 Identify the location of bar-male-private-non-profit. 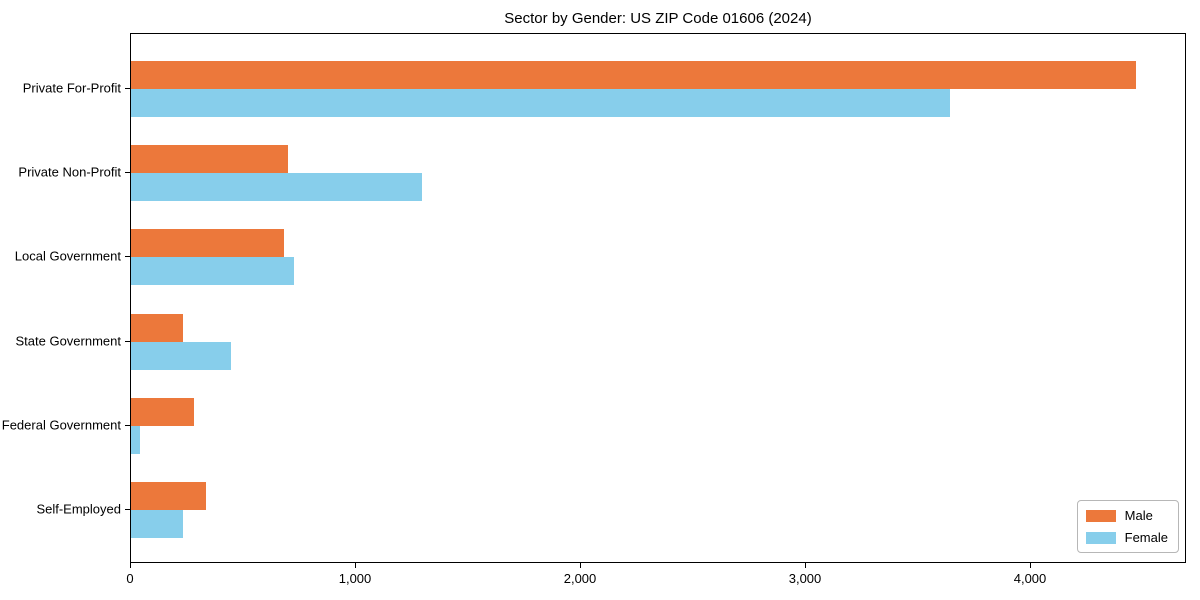
(209, 159).